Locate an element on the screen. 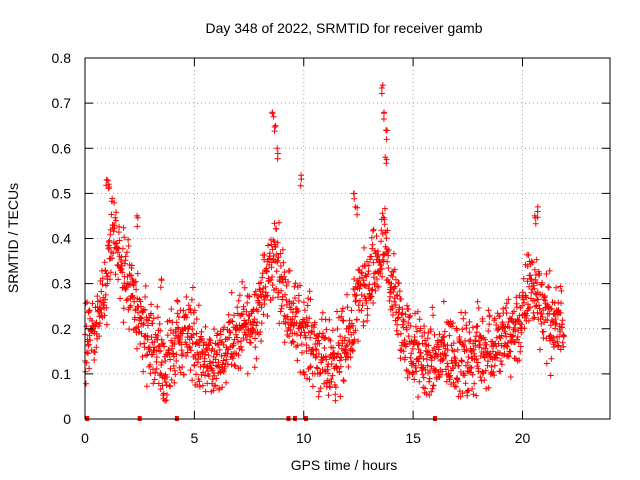 This screenshot has height=480, width=640. y-tick-label: 0.8 is located at coordinates (62, 58).